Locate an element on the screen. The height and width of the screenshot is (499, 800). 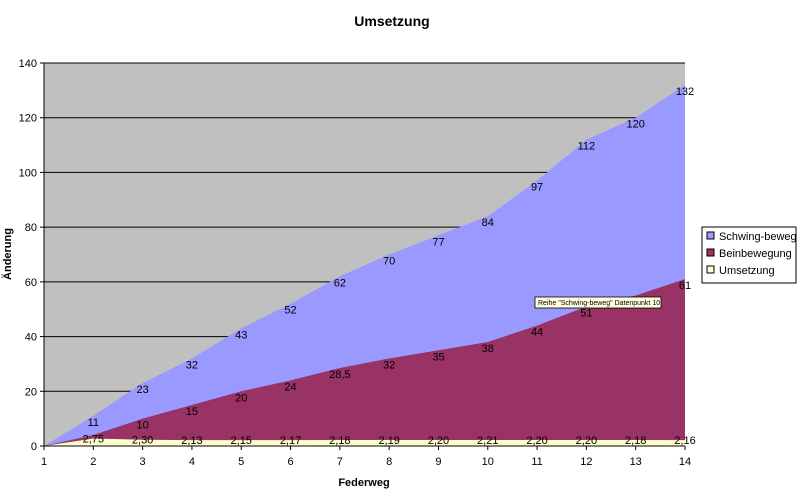
y-tick-label-2: 40 is located at coordinates (31, 338).